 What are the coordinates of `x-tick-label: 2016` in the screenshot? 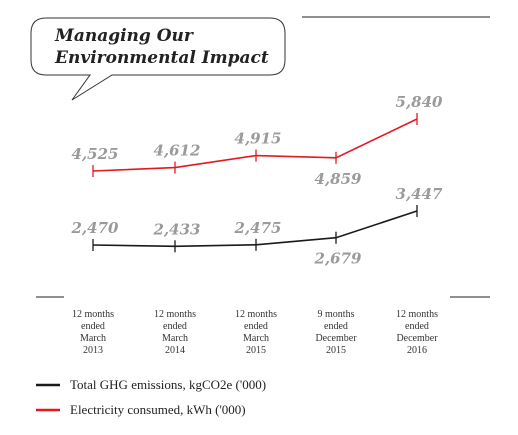 It's located at (417, 350).